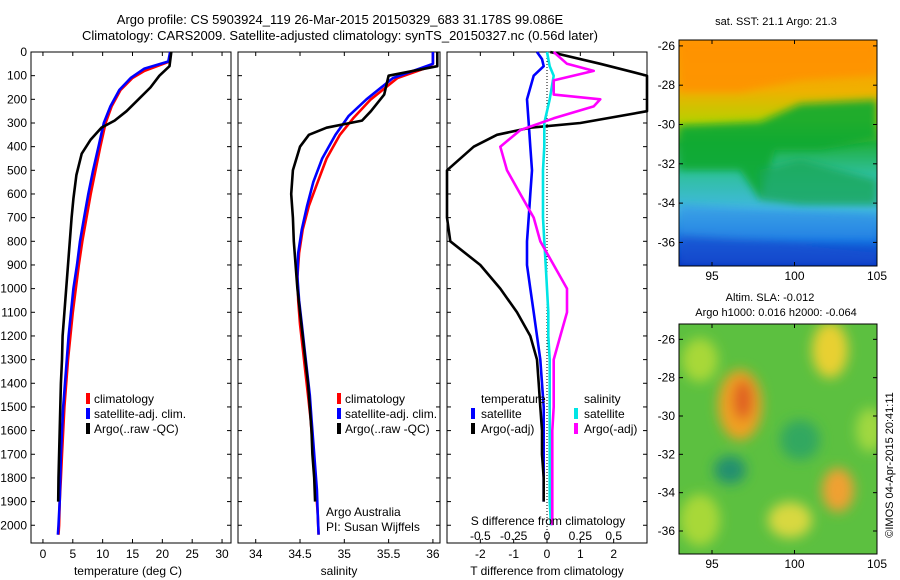 The image size is (900, 580). What do you see at coordinates (712, 276) in the screenshot?
I see `map-x-tick-label: 95` at bounding box center [712, 276].